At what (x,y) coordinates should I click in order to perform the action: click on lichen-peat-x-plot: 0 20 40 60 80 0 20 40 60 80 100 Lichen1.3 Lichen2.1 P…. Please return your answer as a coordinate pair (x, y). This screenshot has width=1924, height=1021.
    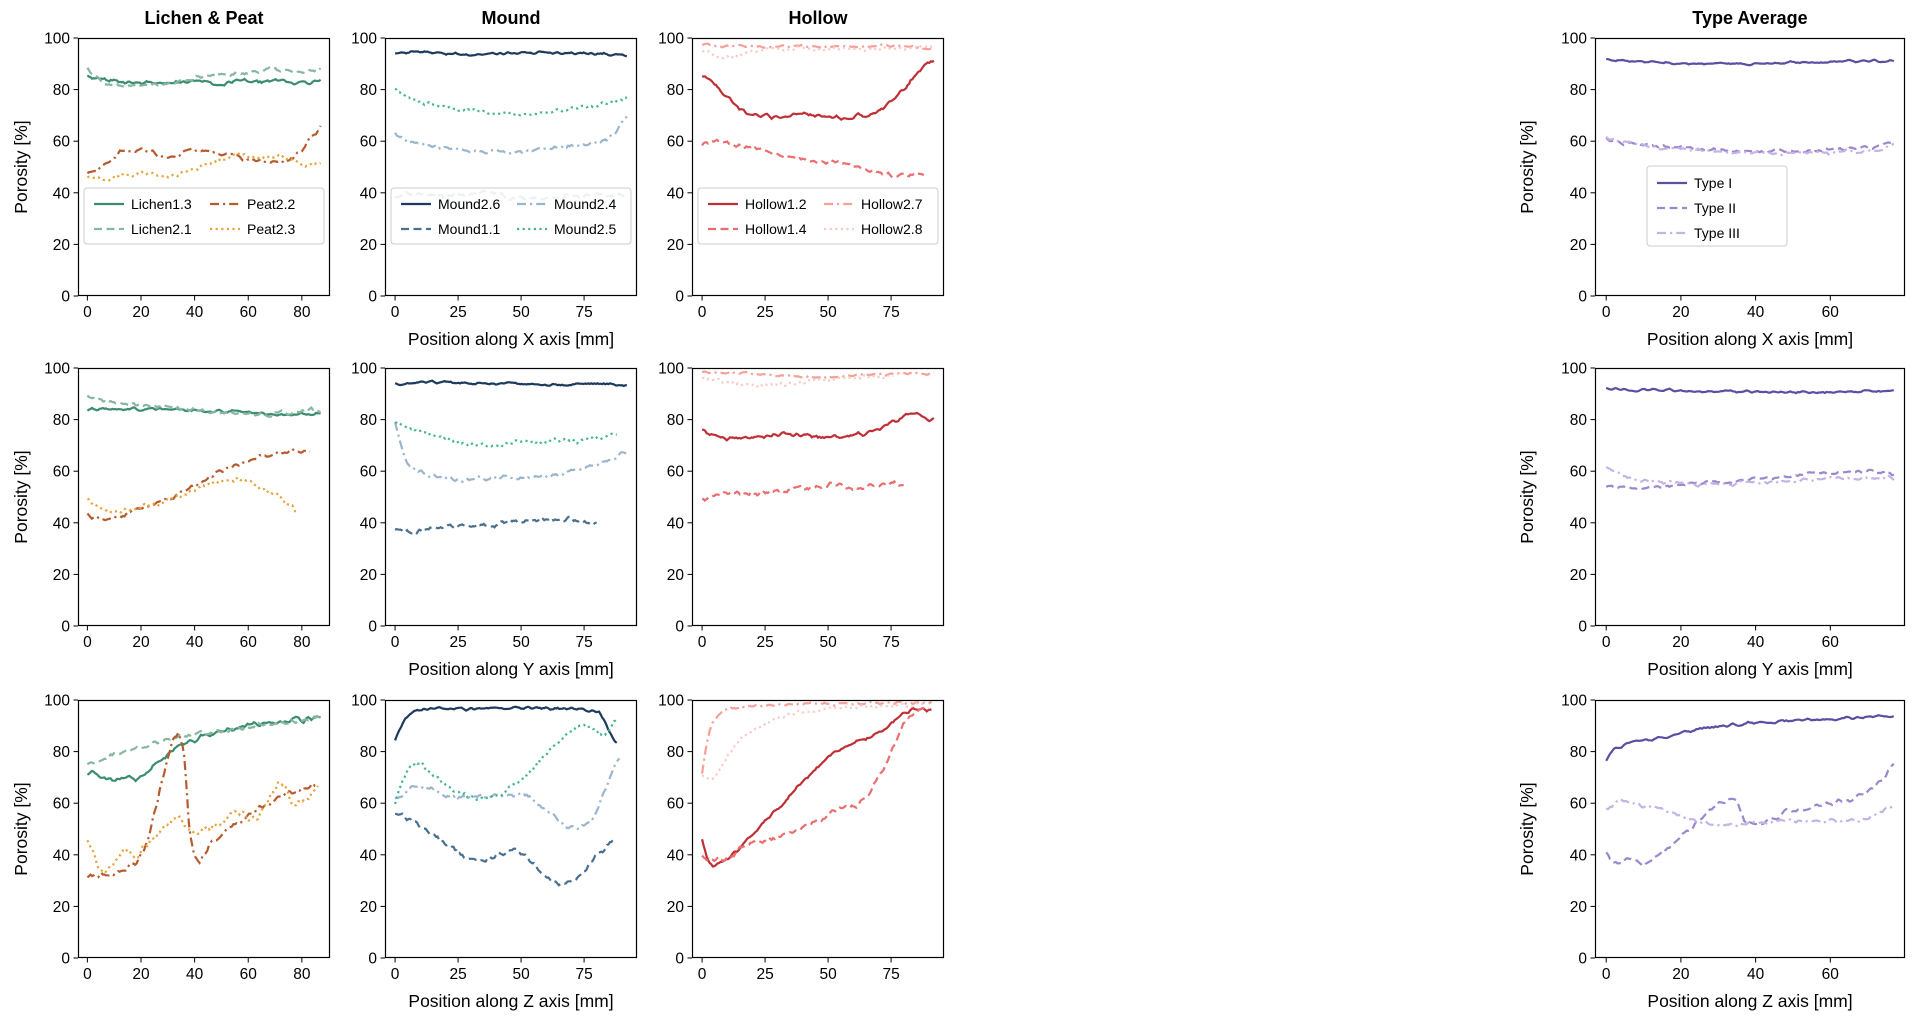
    Looking at the image, I should click on (187, 176).